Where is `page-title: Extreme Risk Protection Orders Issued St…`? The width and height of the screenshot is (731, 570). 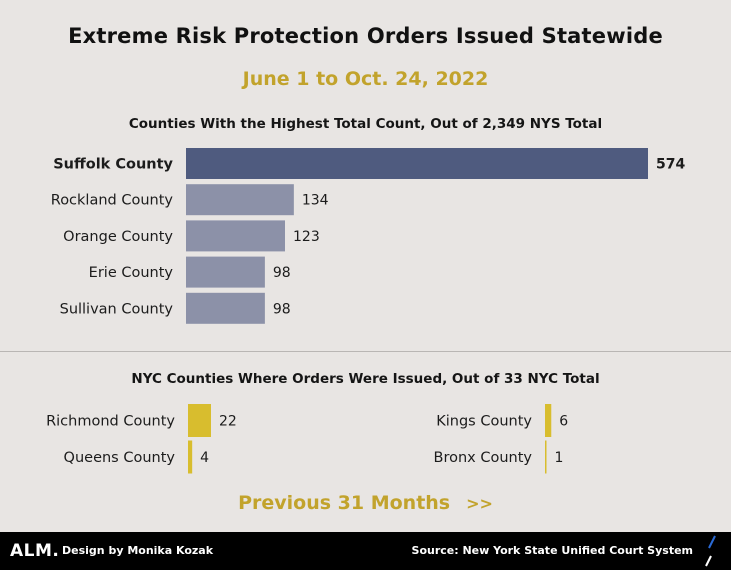 page-title: Extreme Risk Protection Orders Issued St… is located at coordinates (365, 36).